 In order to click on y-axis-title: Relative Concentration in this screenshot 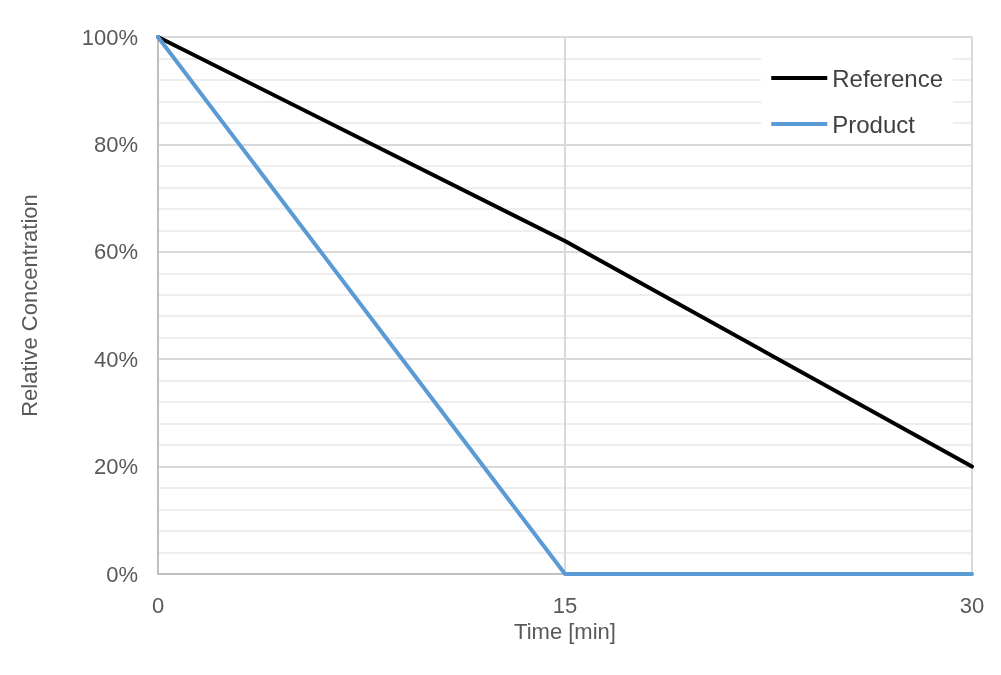, I will do `click(29, 305)`.